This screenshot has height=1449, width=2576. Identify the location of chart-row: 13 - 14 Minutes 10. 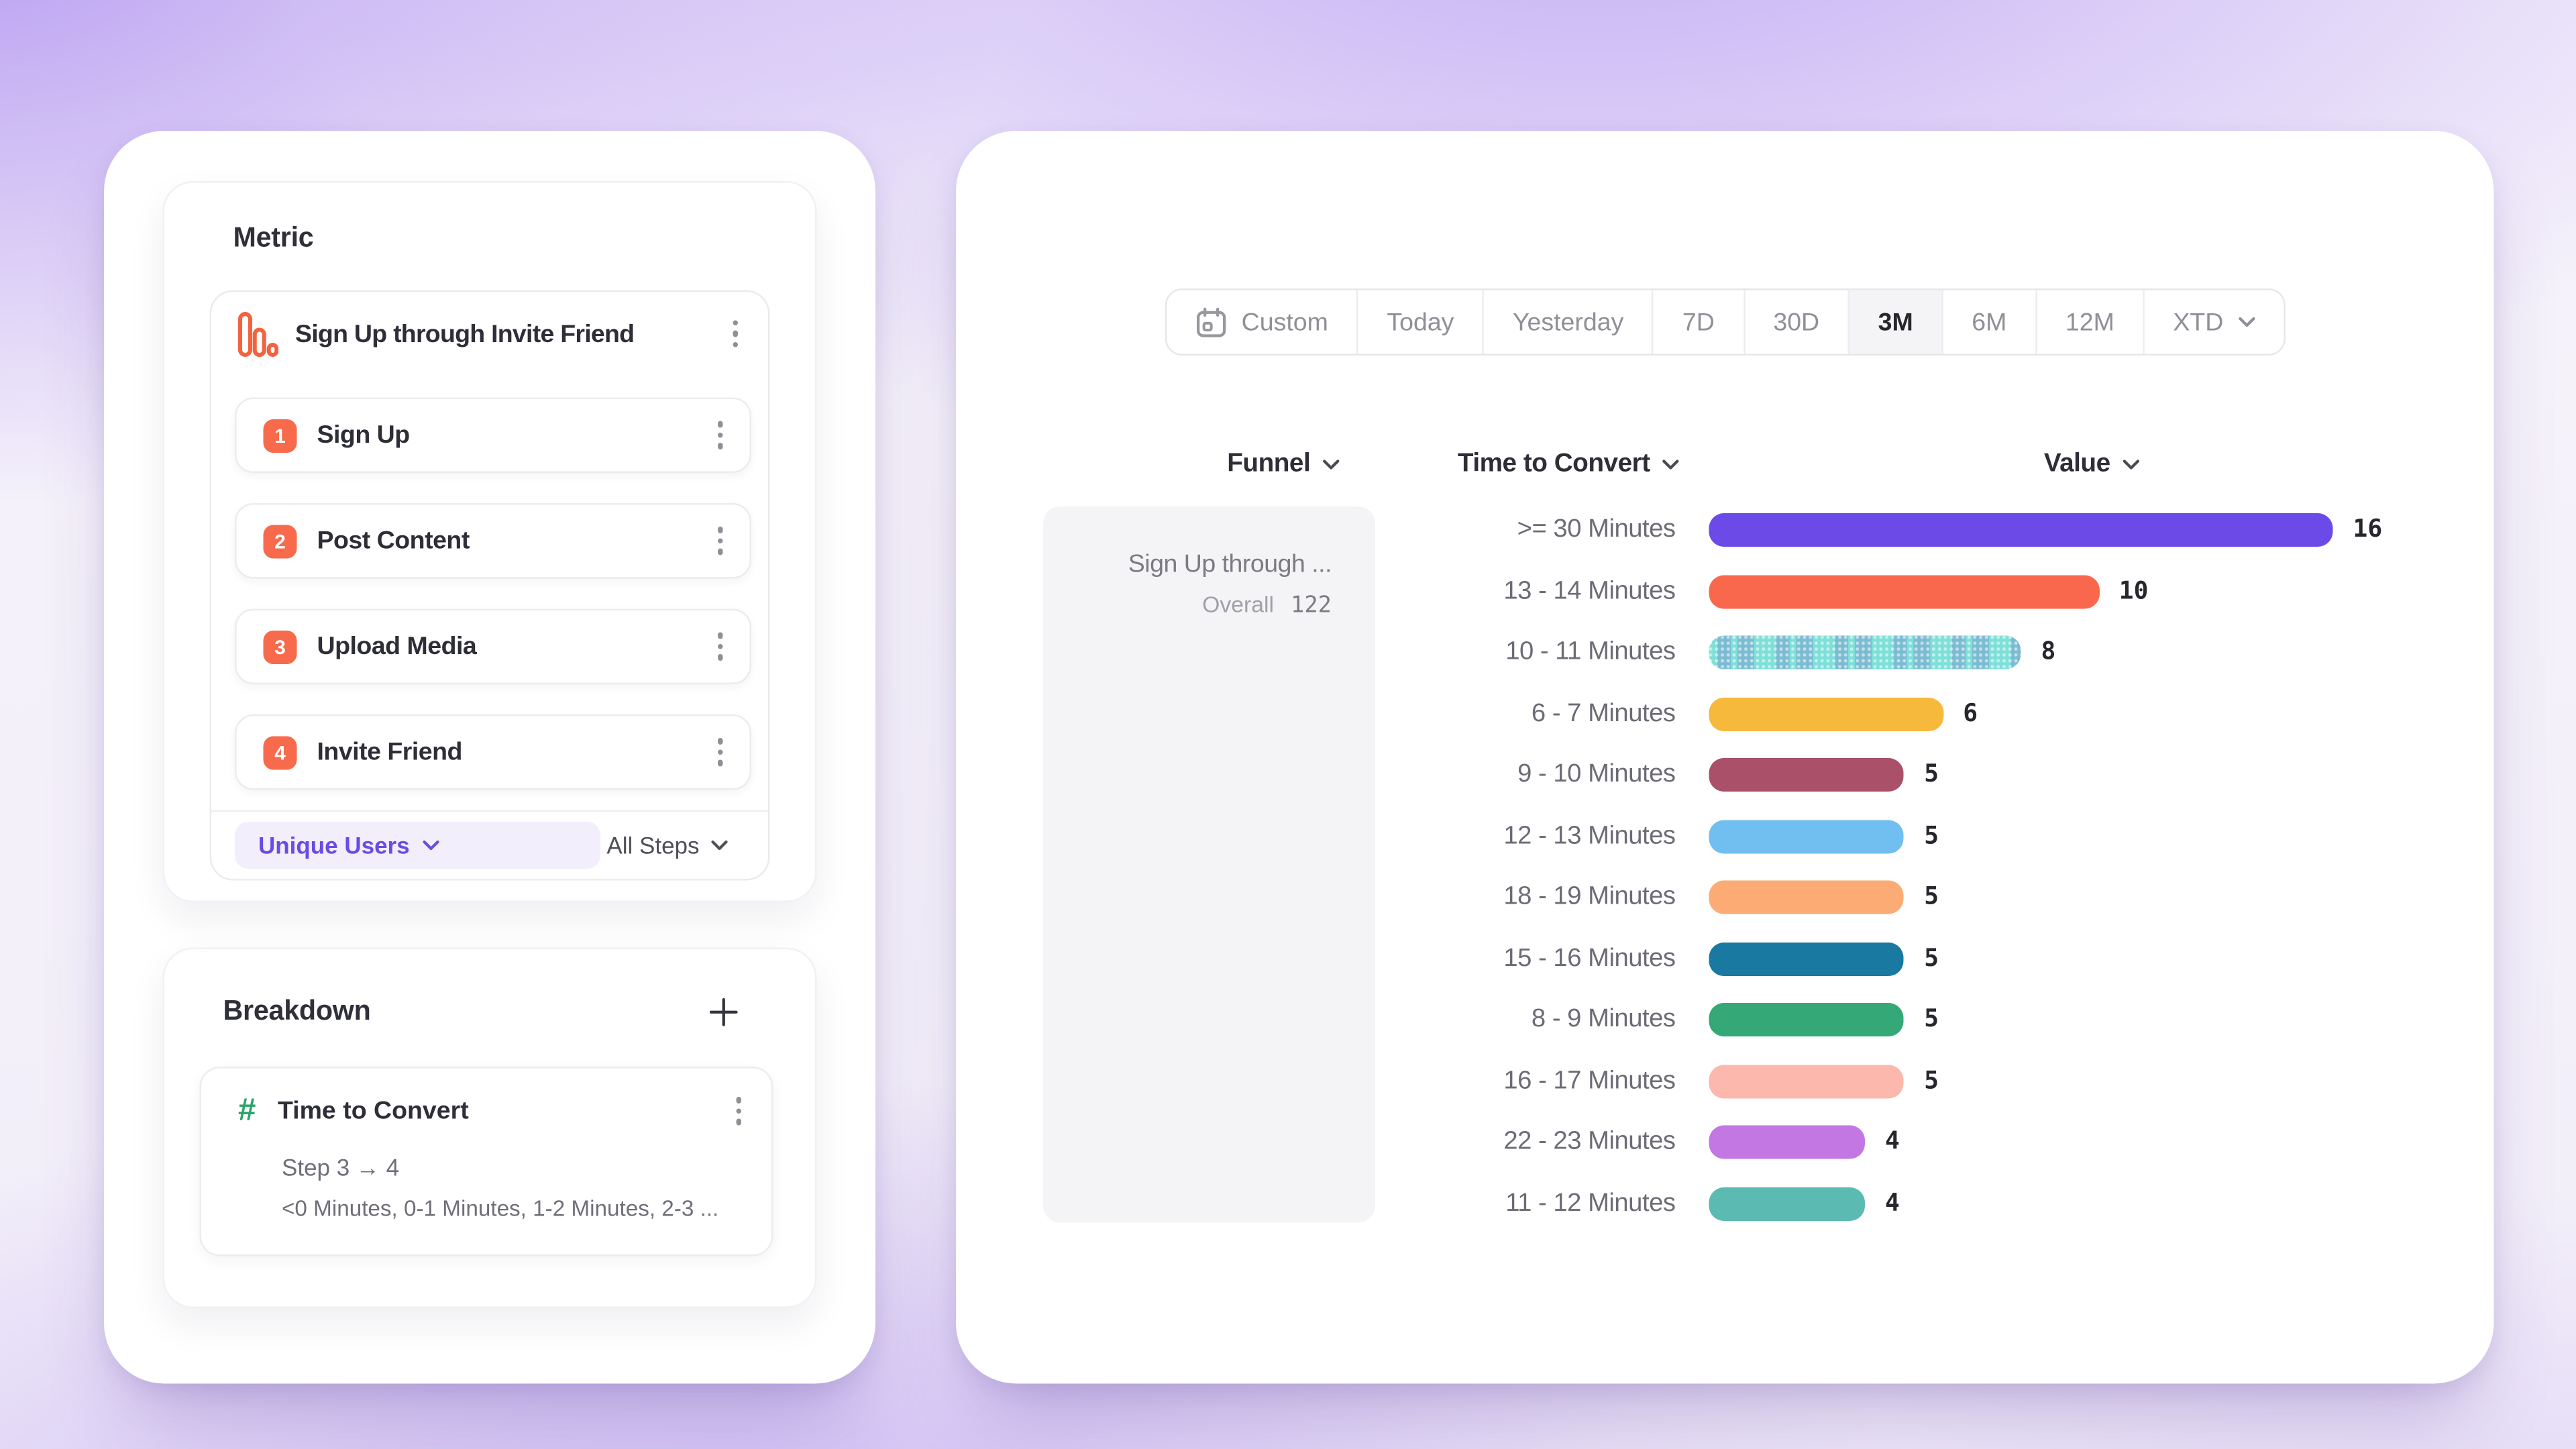
(1851, 591).